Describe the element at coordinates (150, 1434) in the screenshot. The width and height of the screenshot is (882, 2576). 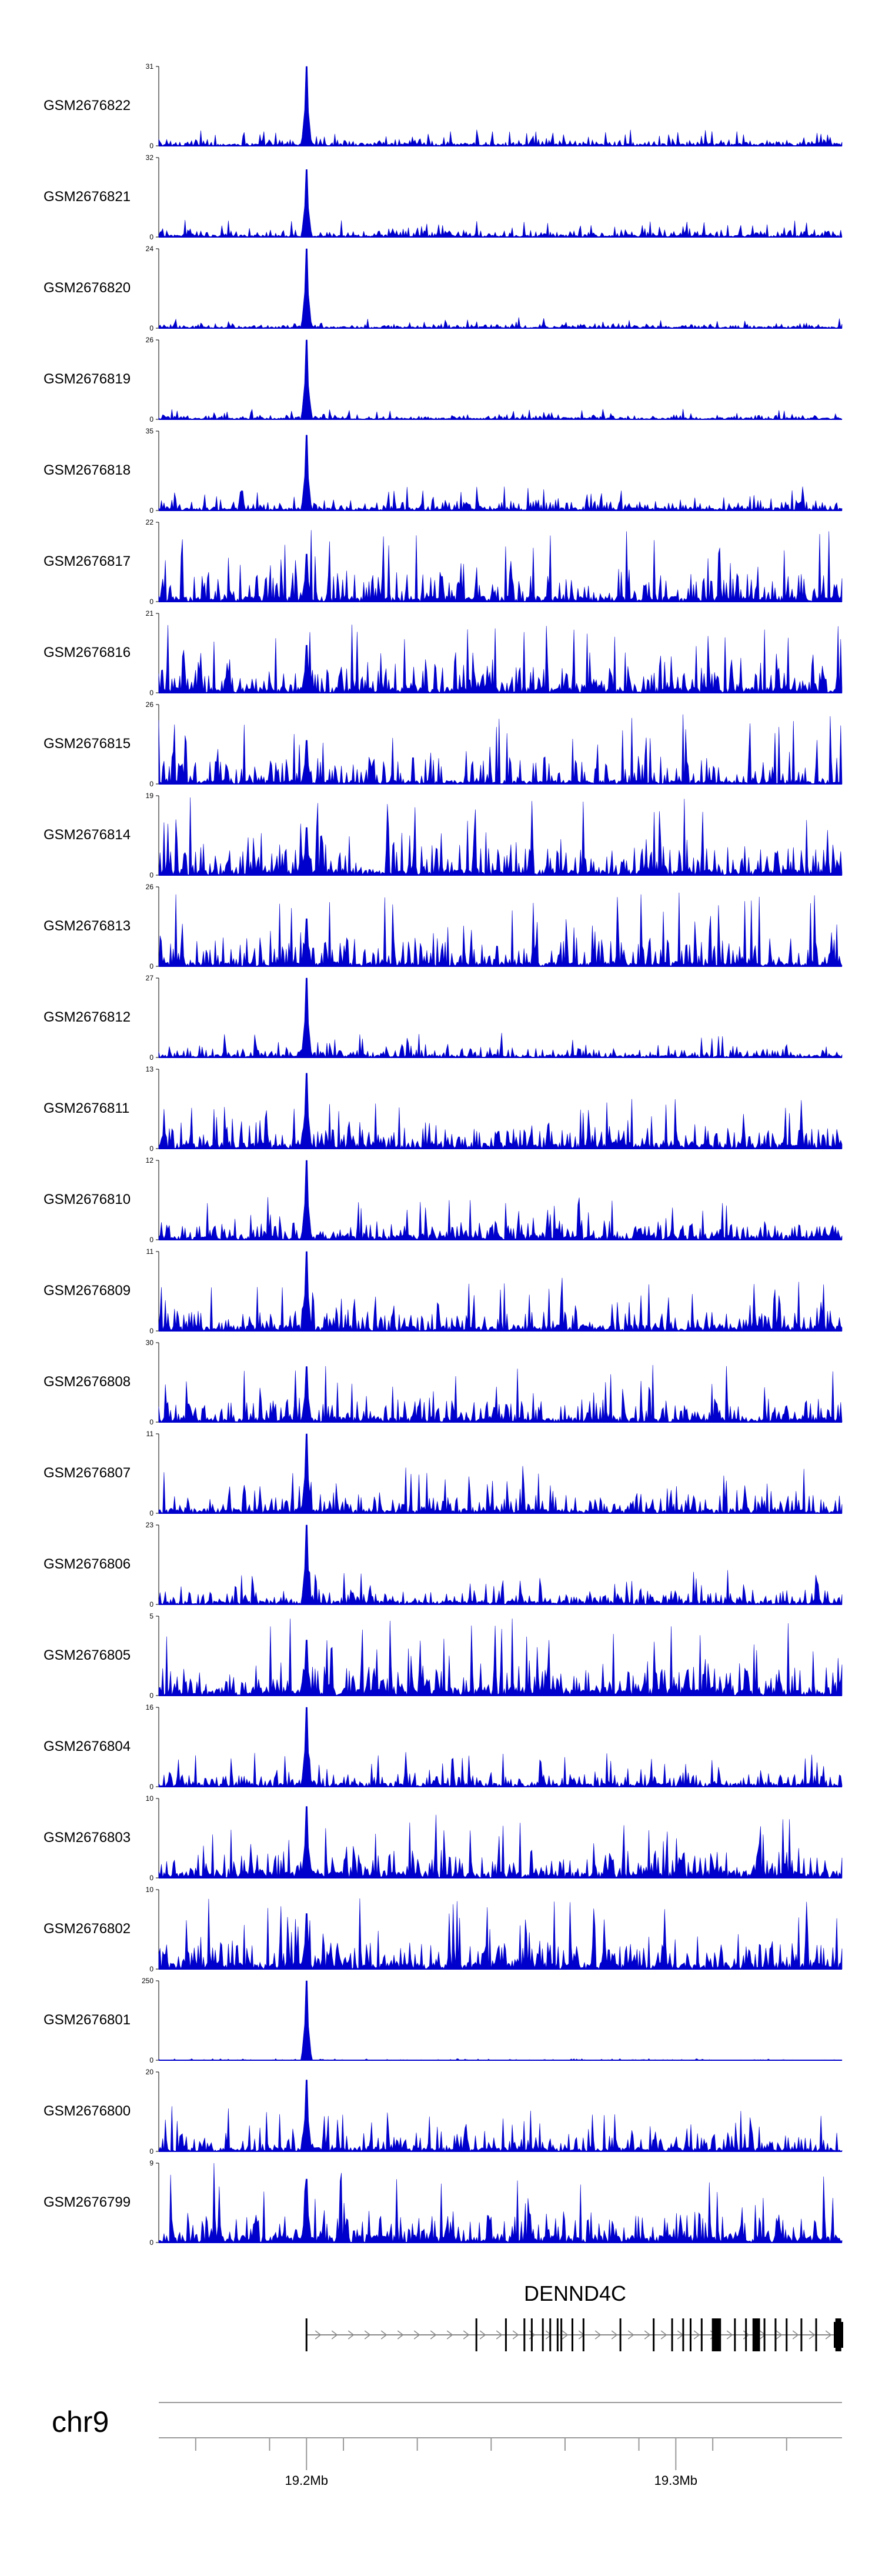
I see `y-max-label: 11` at that location.